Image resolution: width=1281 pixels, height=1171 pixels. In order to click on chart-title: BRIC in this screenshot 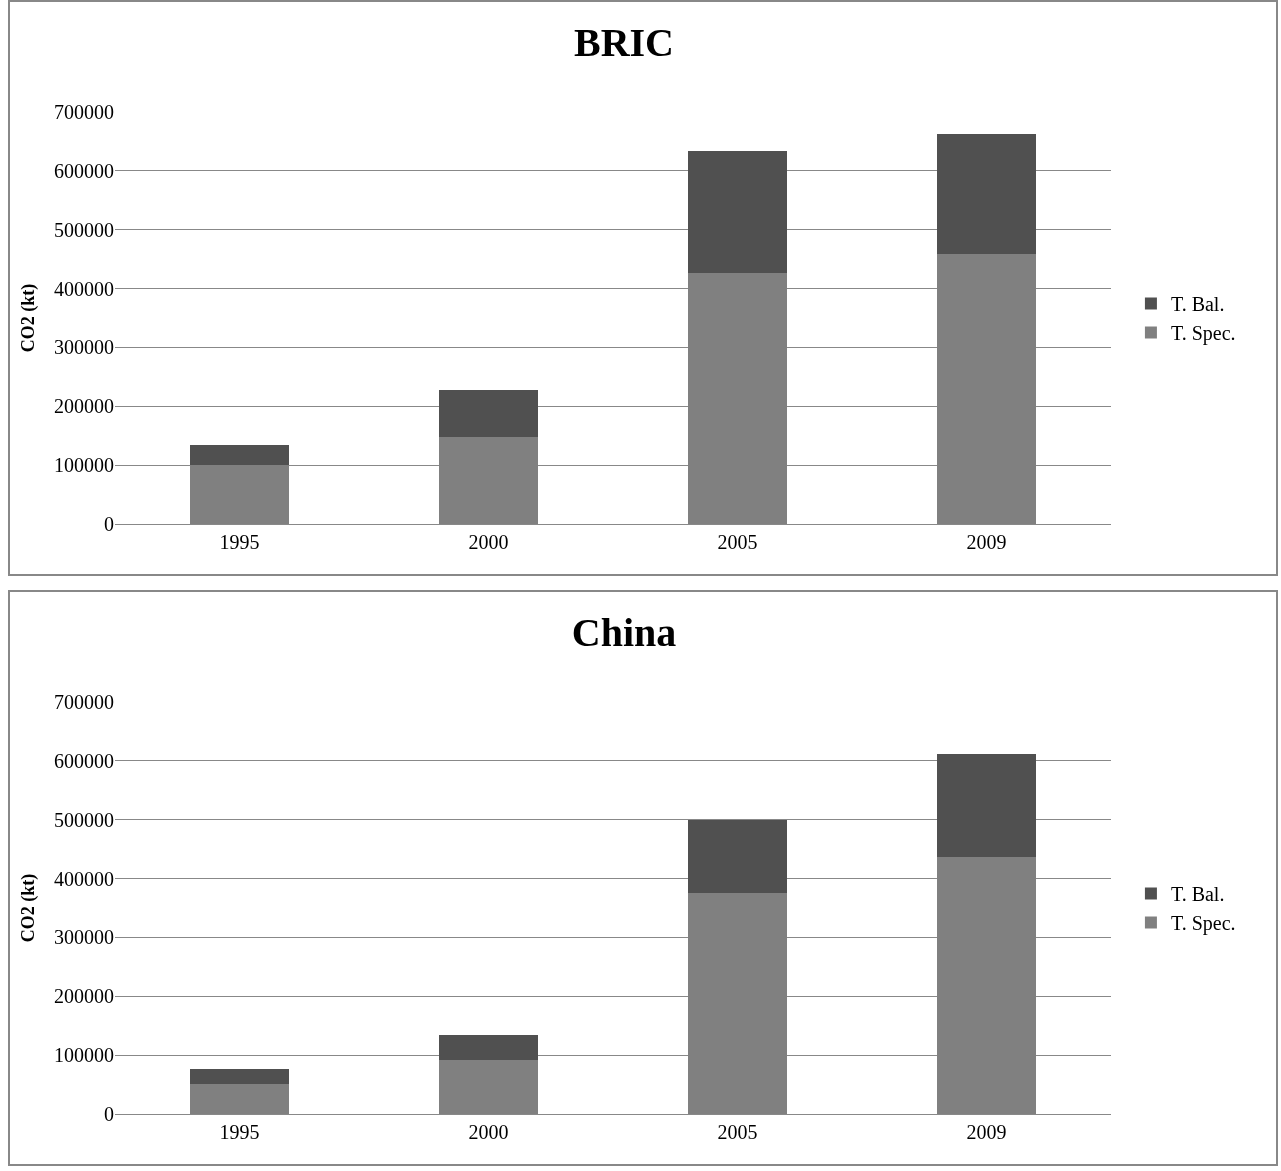, I will do `click(624, 42)`.